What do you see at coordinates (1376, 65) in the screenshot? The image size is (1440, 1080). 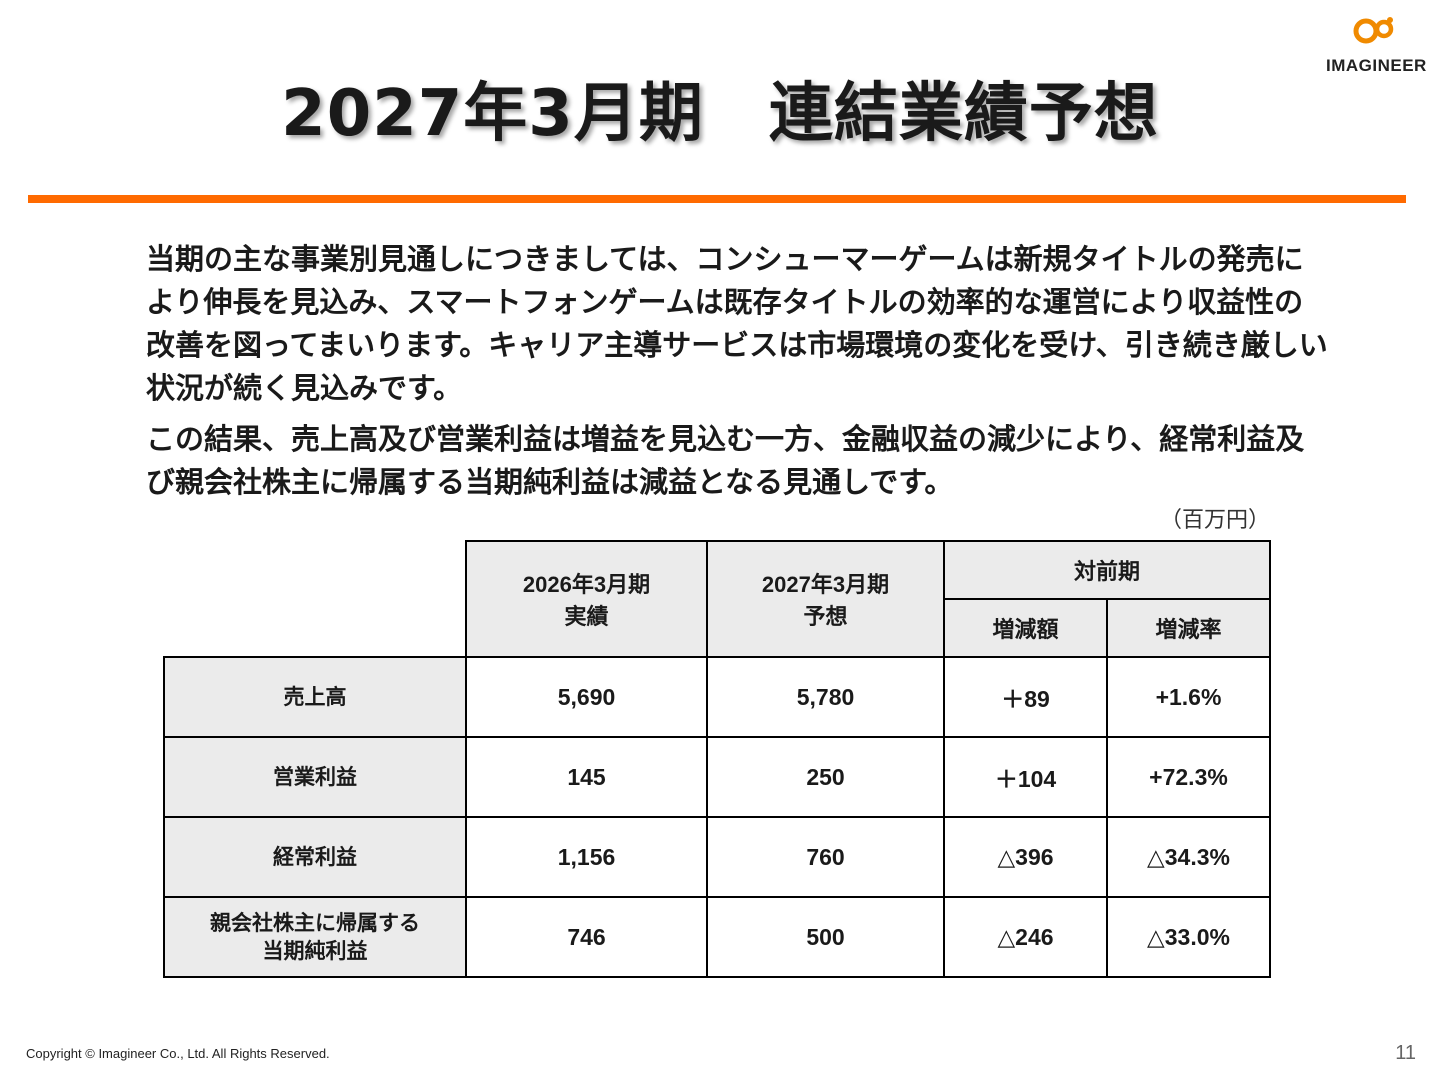 I see `logo-text: IMAGINEER` at bounding box center [1376, 65].